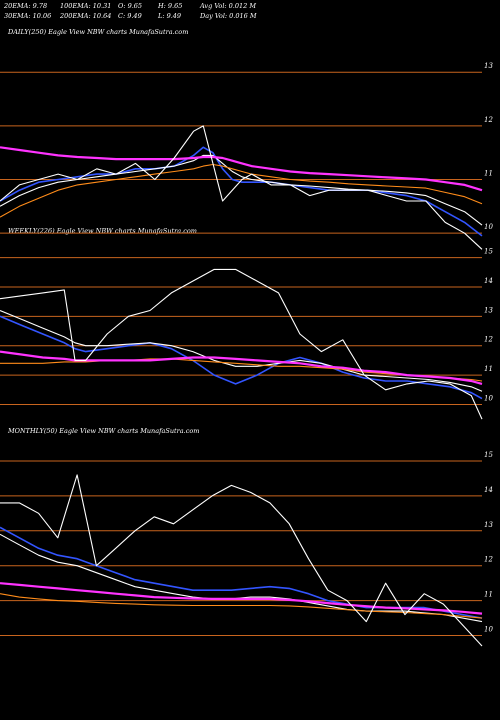  What do you see at coordinates (228, 6) in the screenshot?
I see `header-avgvol: Avg Vol: 0.012 M` at bounding box center [228, 6].